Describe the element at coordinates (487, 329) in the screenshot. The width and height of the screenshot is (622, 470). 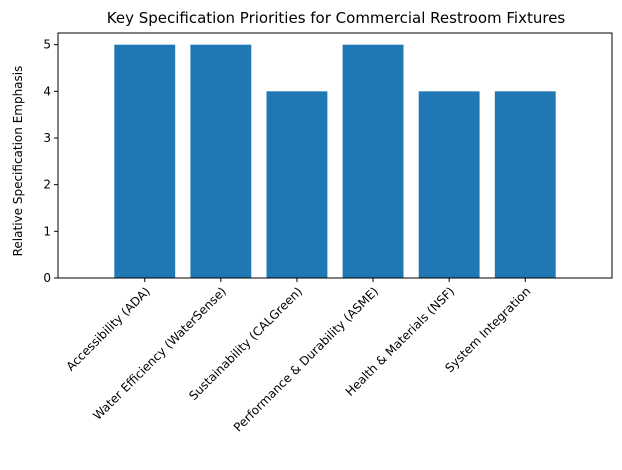
I see `x-tick-label-5: System Integration` at that location.